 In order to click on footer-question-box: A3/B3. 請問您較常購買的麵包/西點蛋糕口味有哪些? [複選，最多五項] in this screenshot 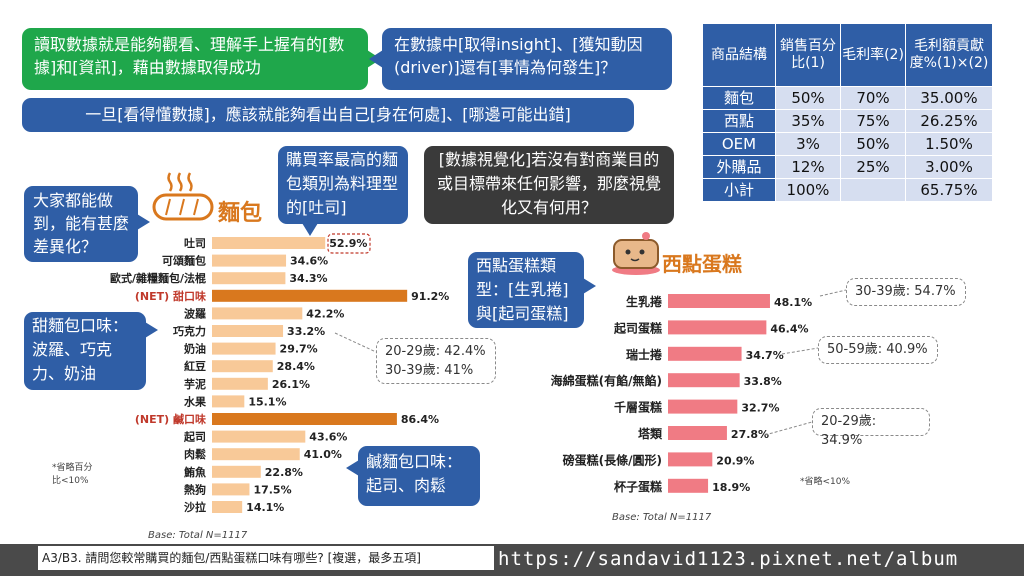, I will do `click(266, 558)`.